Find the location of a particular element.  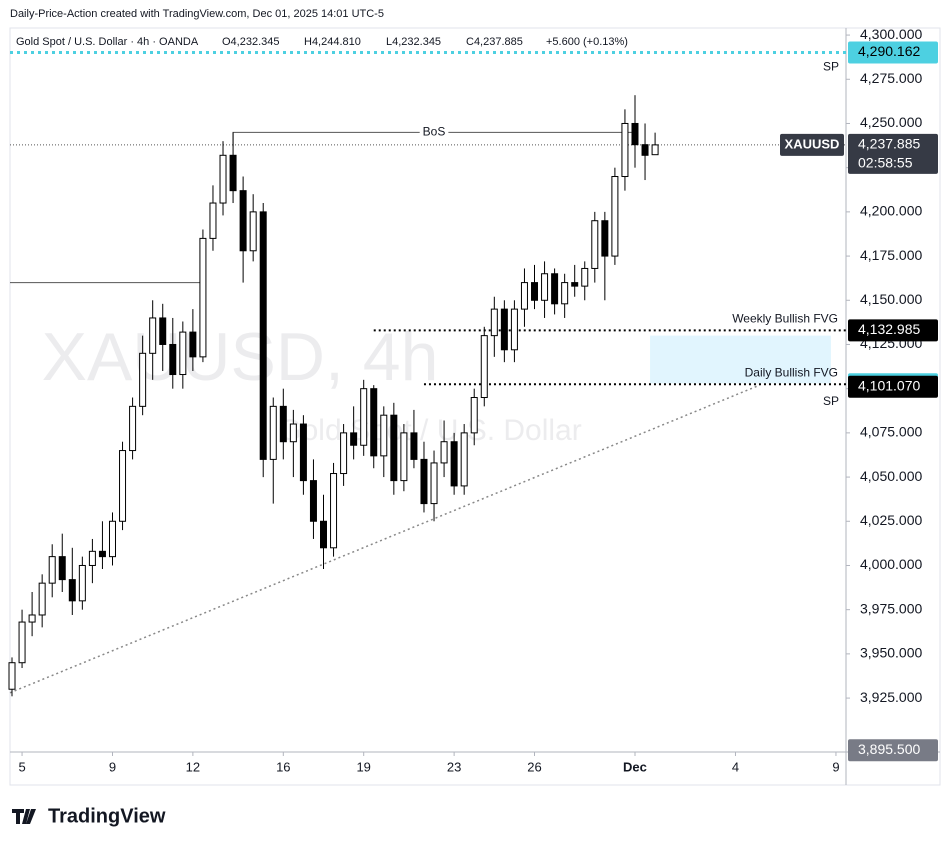

watermark-subtitle: Gold Spot / U.S. Dollar is located at coordinates (429, 430).